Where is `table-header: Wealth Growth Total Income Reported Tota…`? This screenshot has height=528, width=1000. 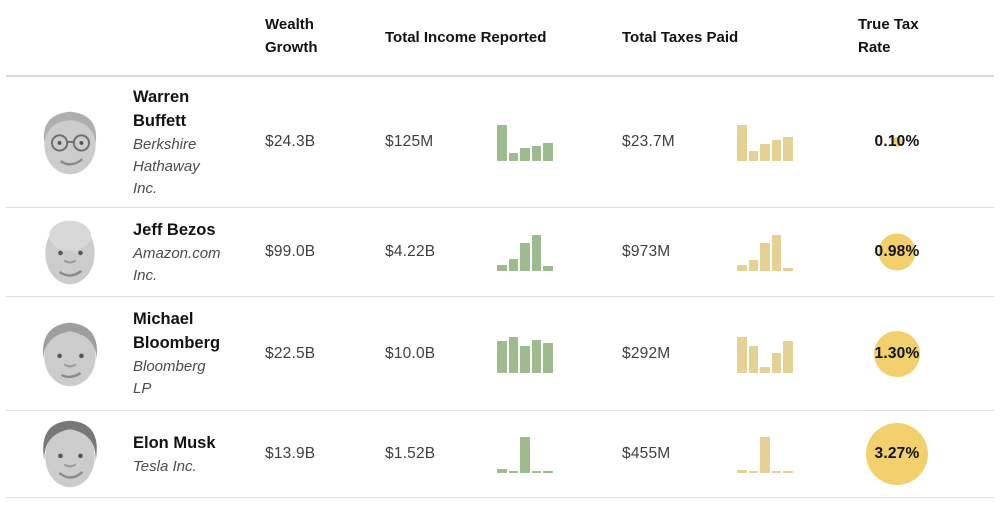
table-header: Wealth Growth Total Income Reported Tota… is located at coordinates (500, 38).